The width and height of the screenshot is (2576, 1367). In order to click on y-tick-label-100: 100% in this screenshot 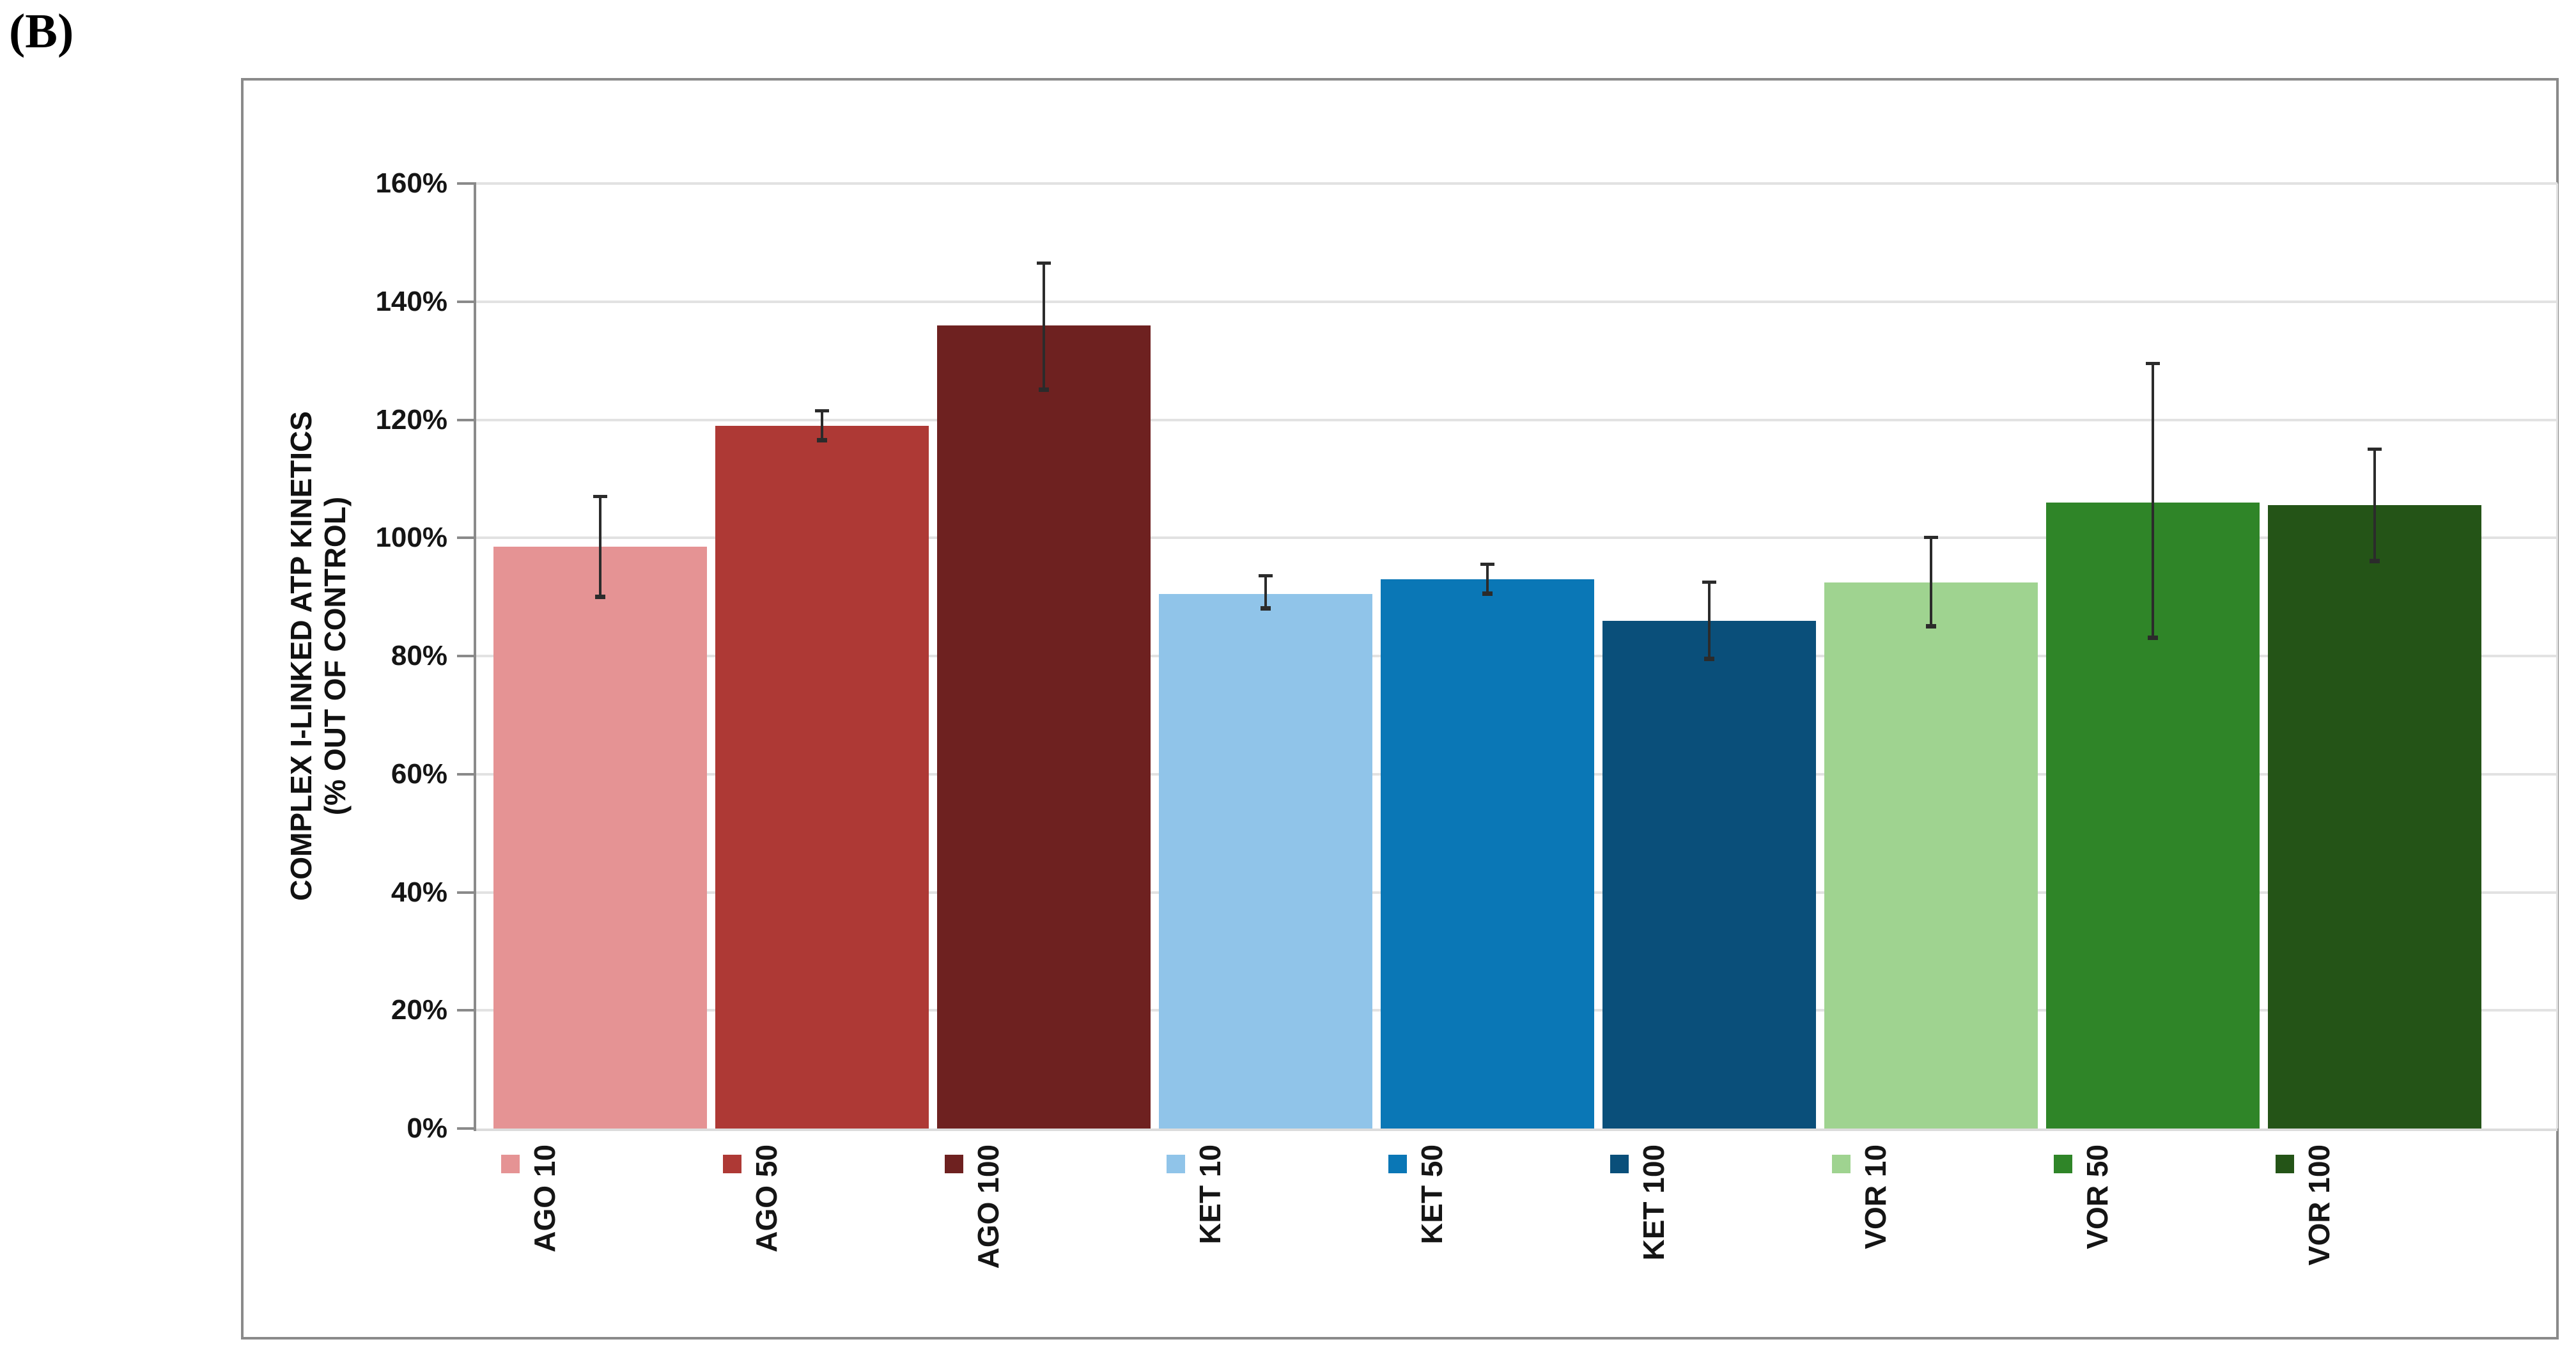, I will do `click(411, 538)`.